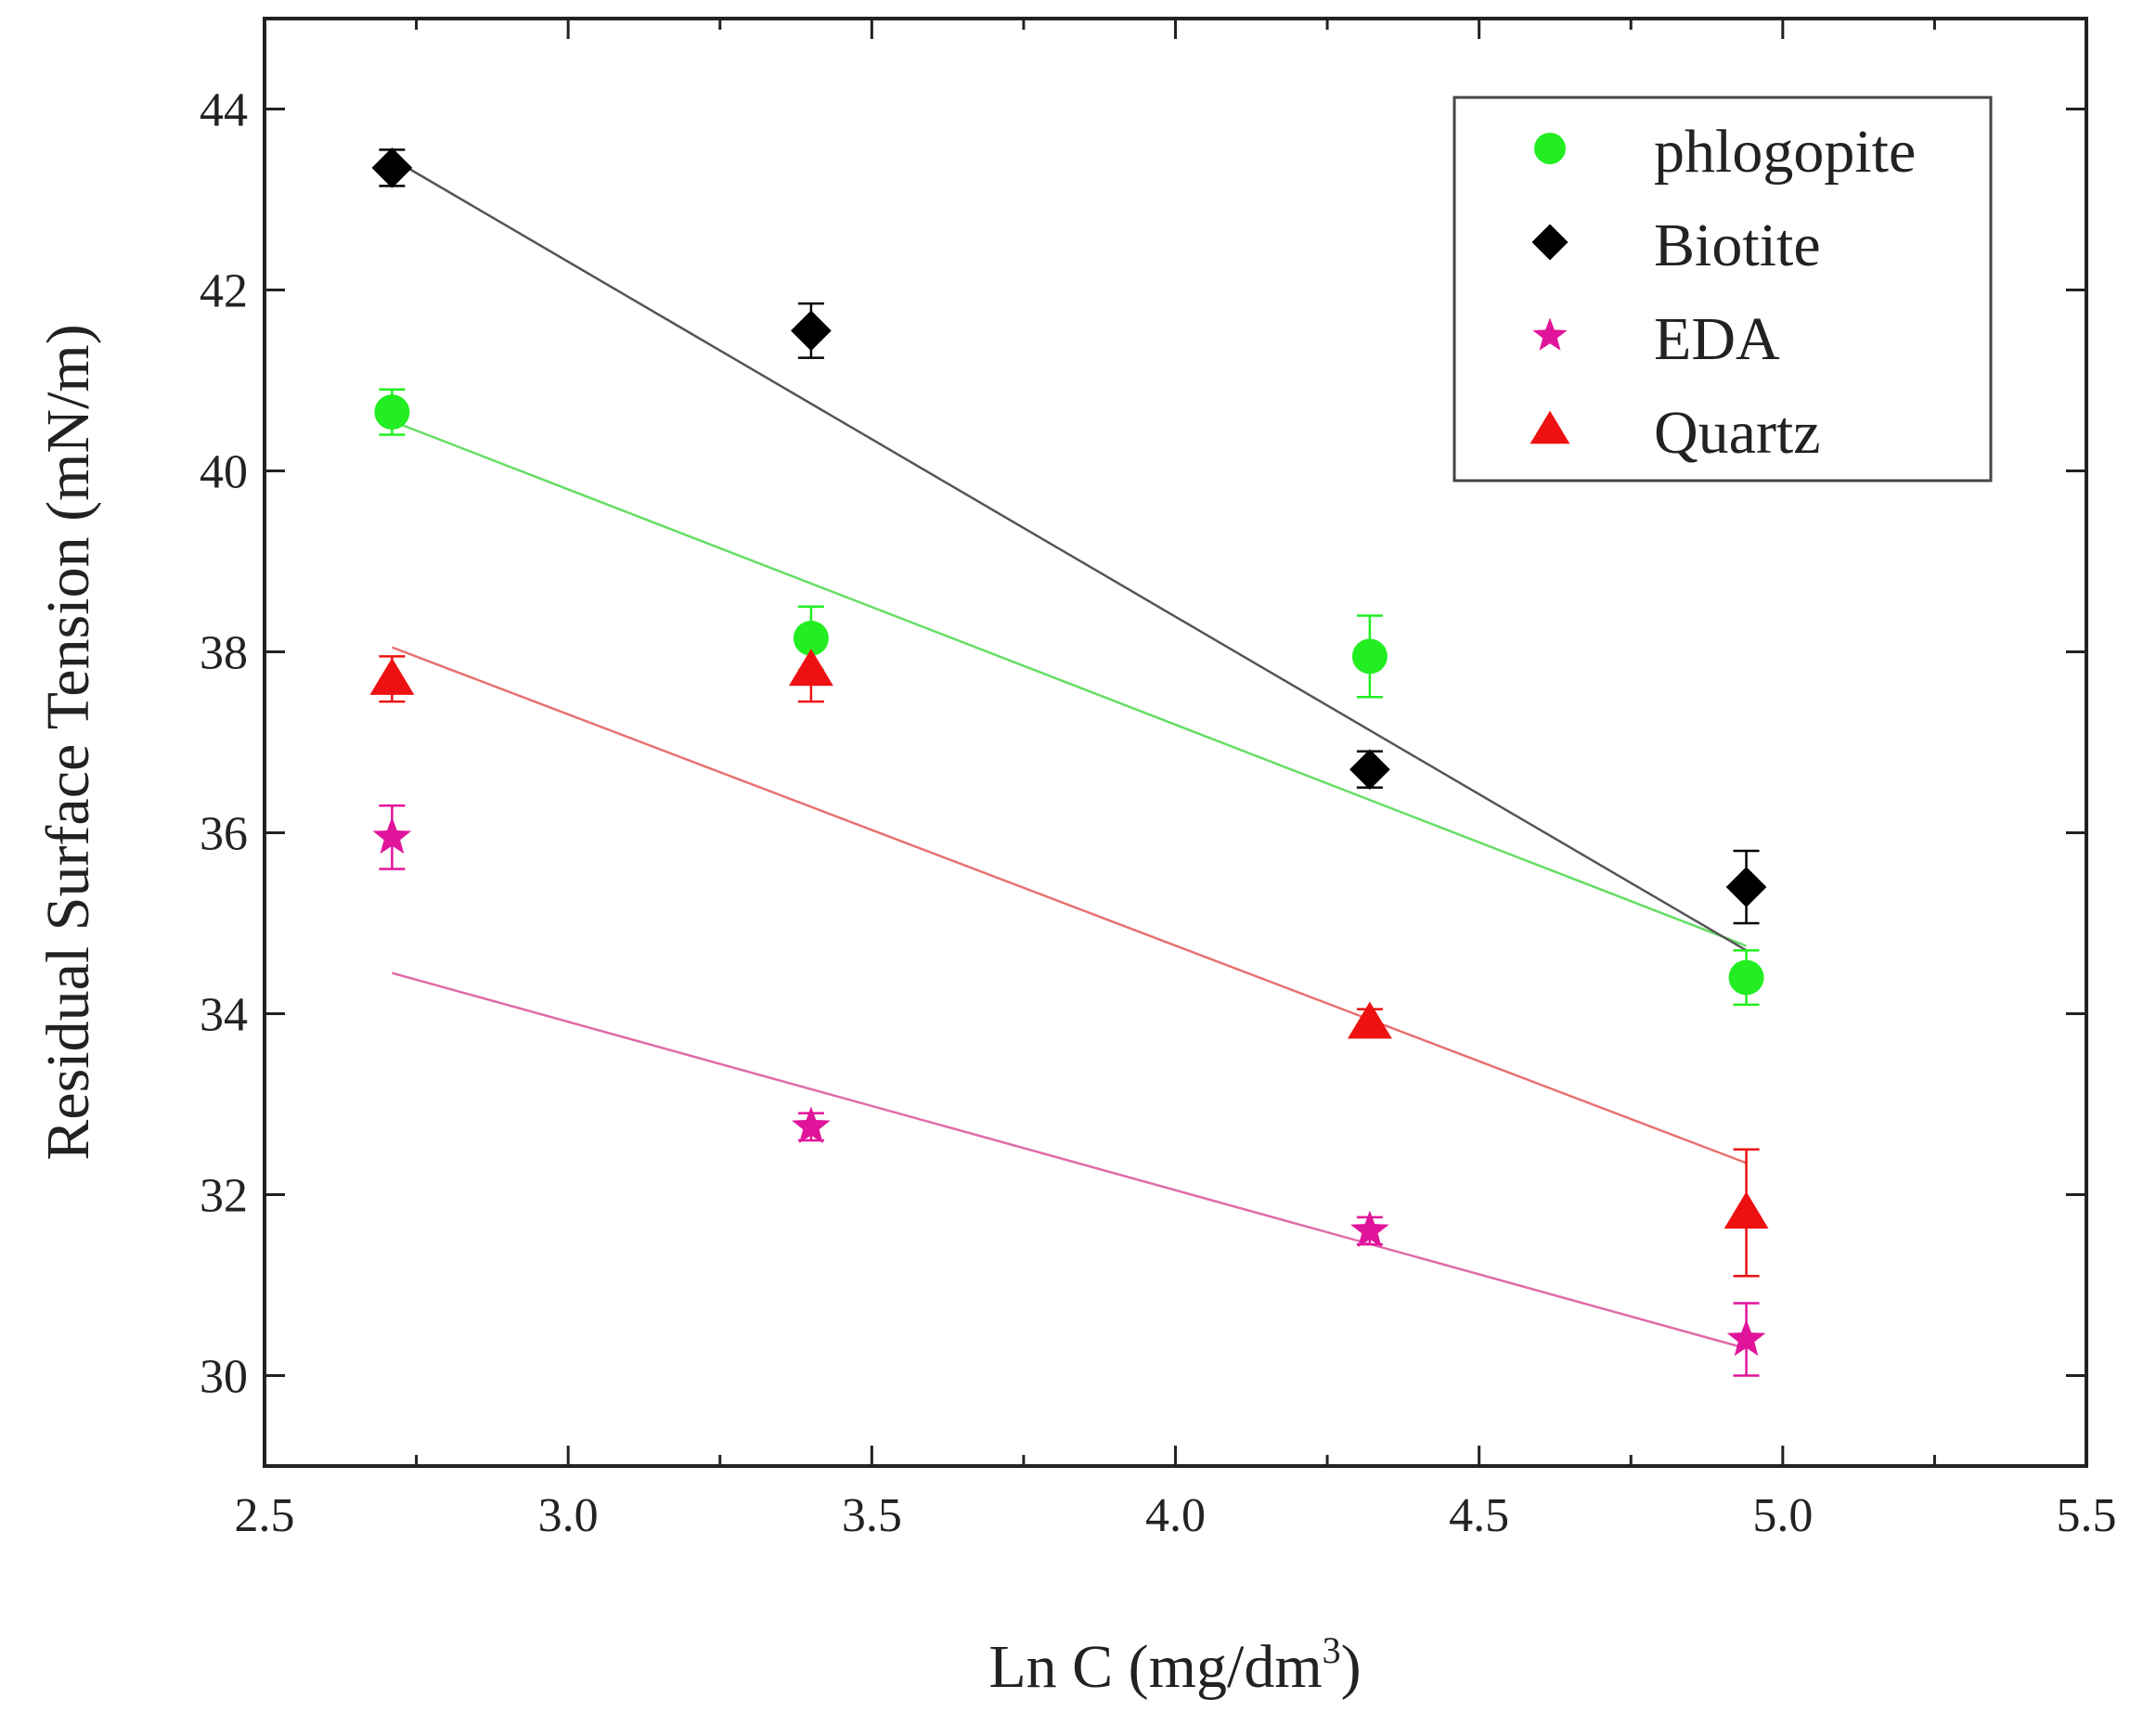 Image resolution: width=2156 pixels, height=1711 pixels. What do you see at coordinates (1332, 1650) in the screenshot?
I see `x-axis-title-superscript: 3` at bounding box center [1332, 1650].